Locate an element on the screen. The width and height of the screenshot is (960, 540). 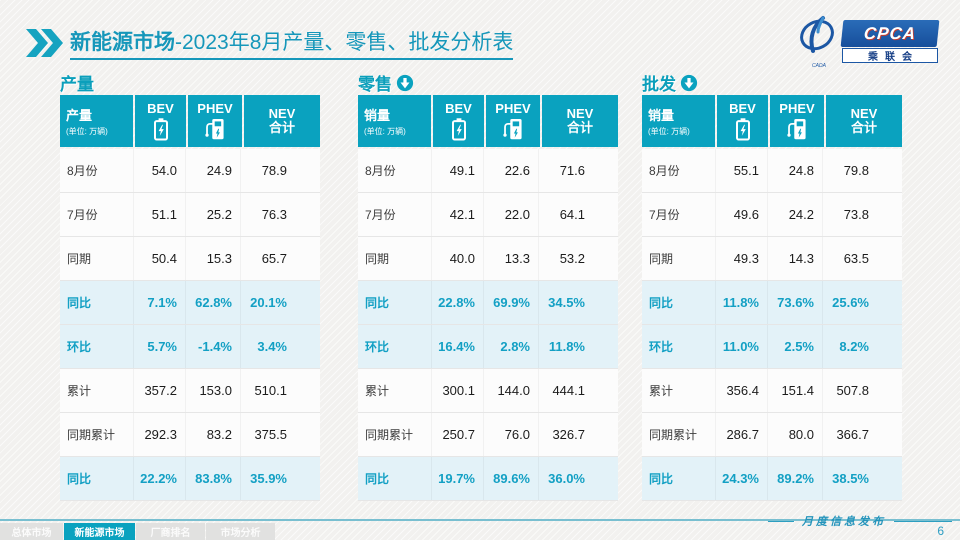
nev-value-cell: 366.7 is located at coordinates (852, 434).